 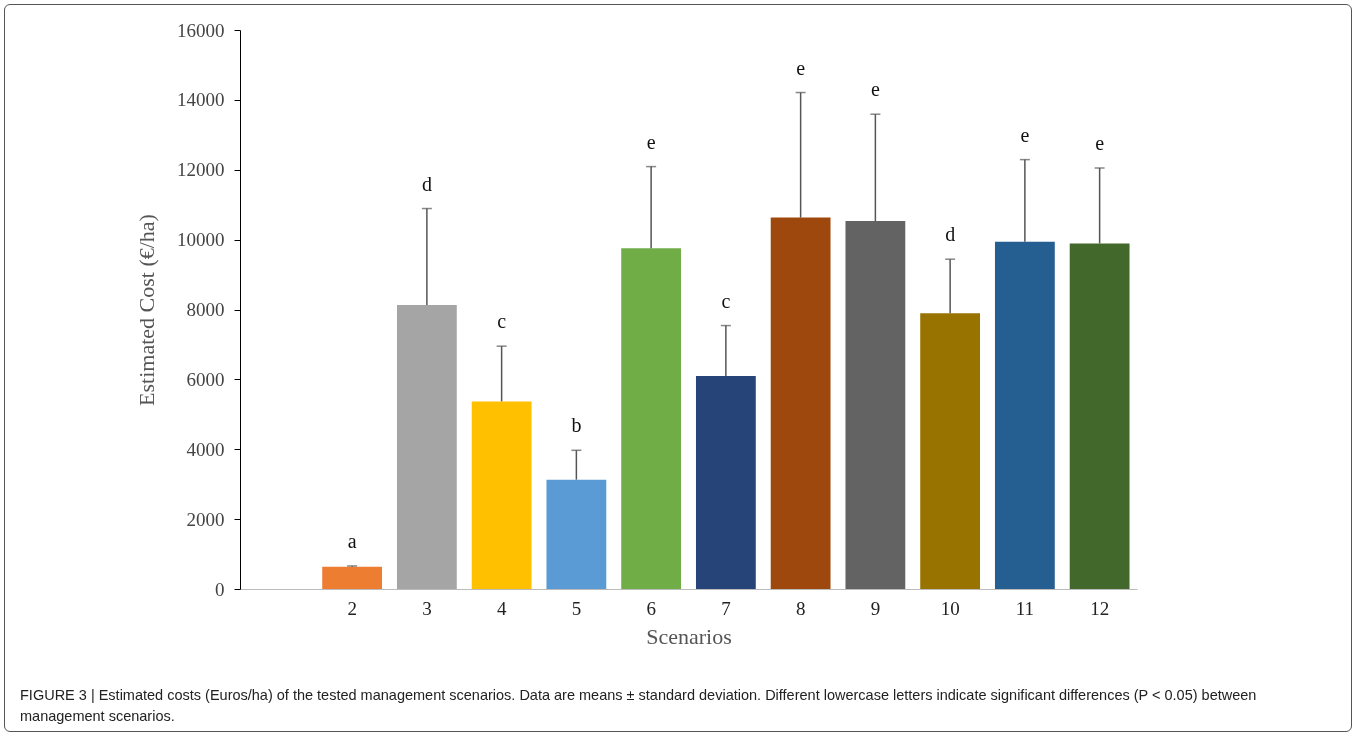 What do you see at coordinates (201, 170) in the screenshot?
I see `y-tick-label: 12000` at bounding box center [201, 170].